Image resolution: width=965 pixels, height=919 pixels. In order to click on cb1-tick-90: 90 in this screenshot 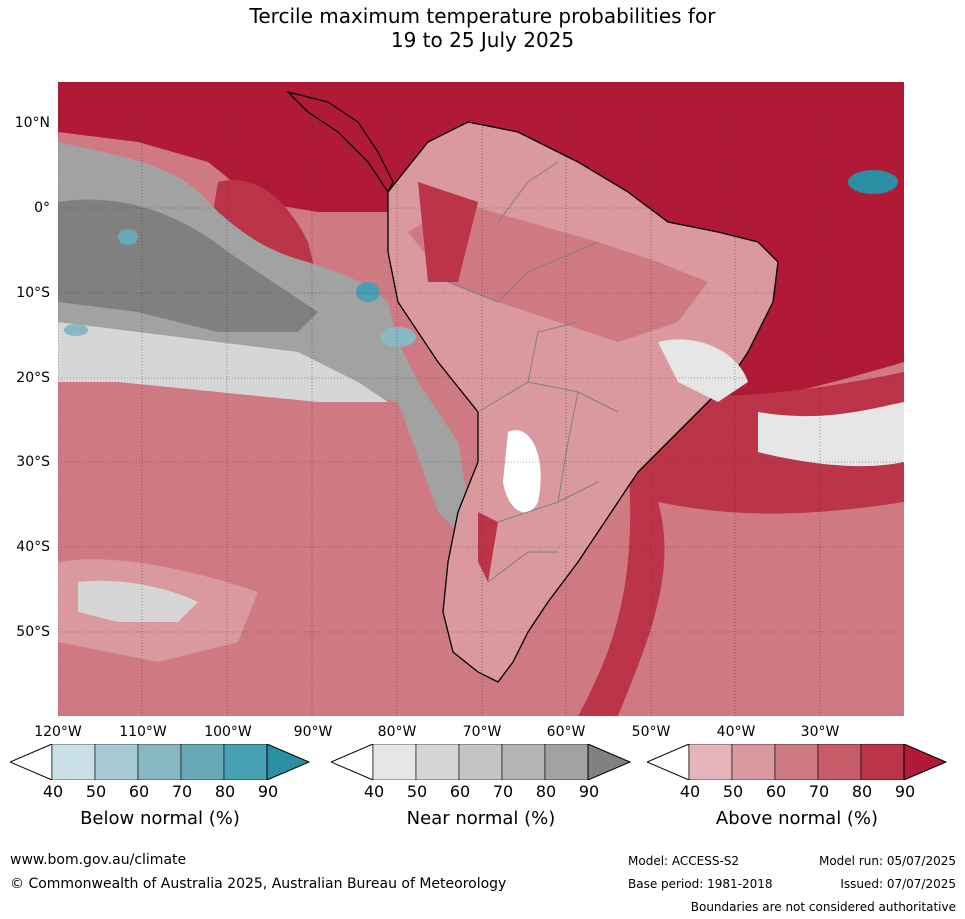, I will do `click(589, 791)`.